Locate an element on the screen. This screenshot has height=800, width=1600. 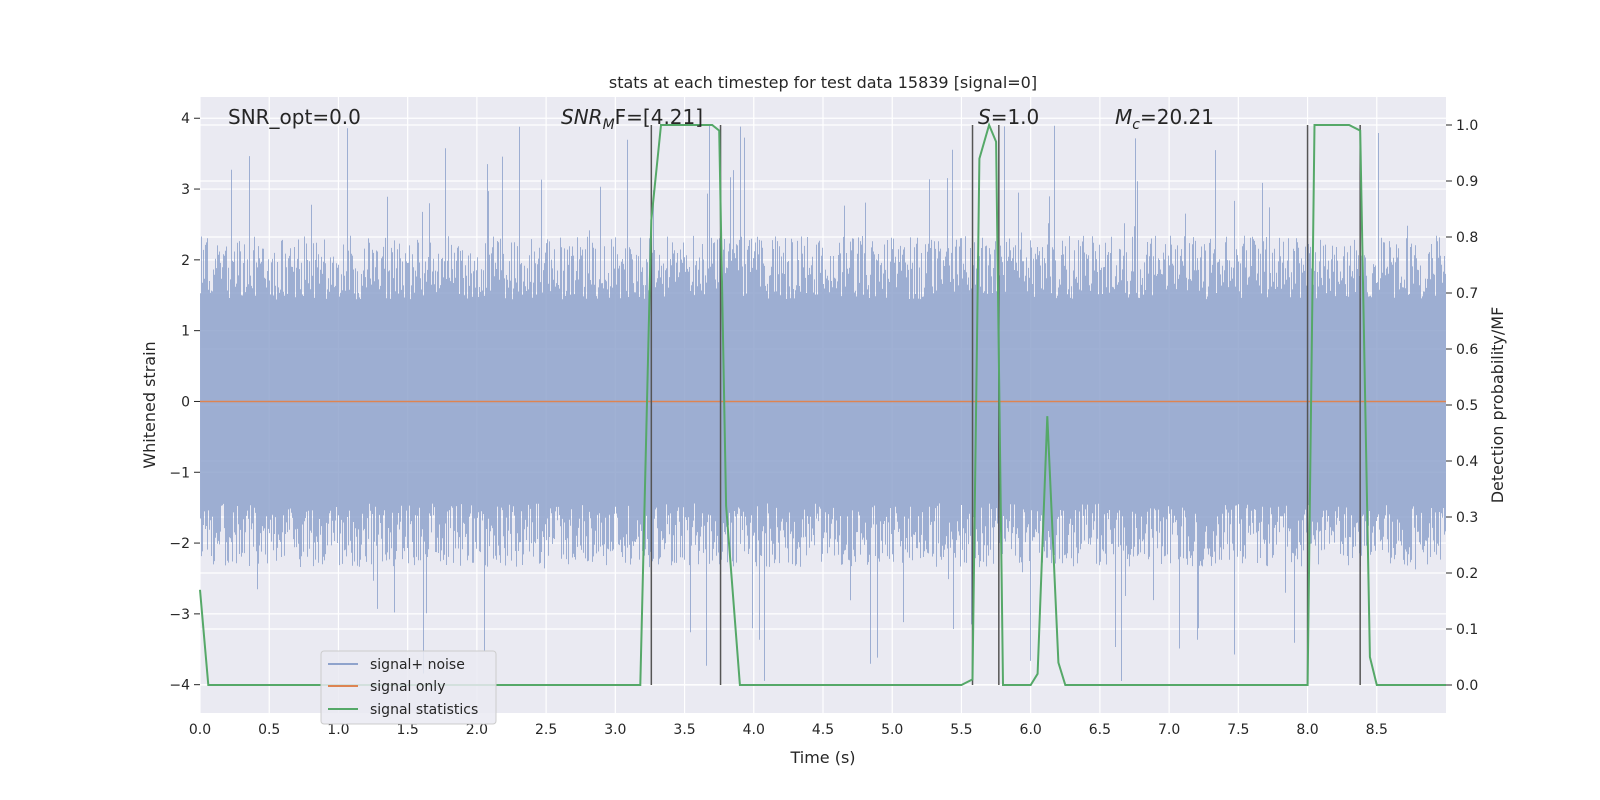
x-tick-label: 6.0 is located at coordinates (1031, 730).